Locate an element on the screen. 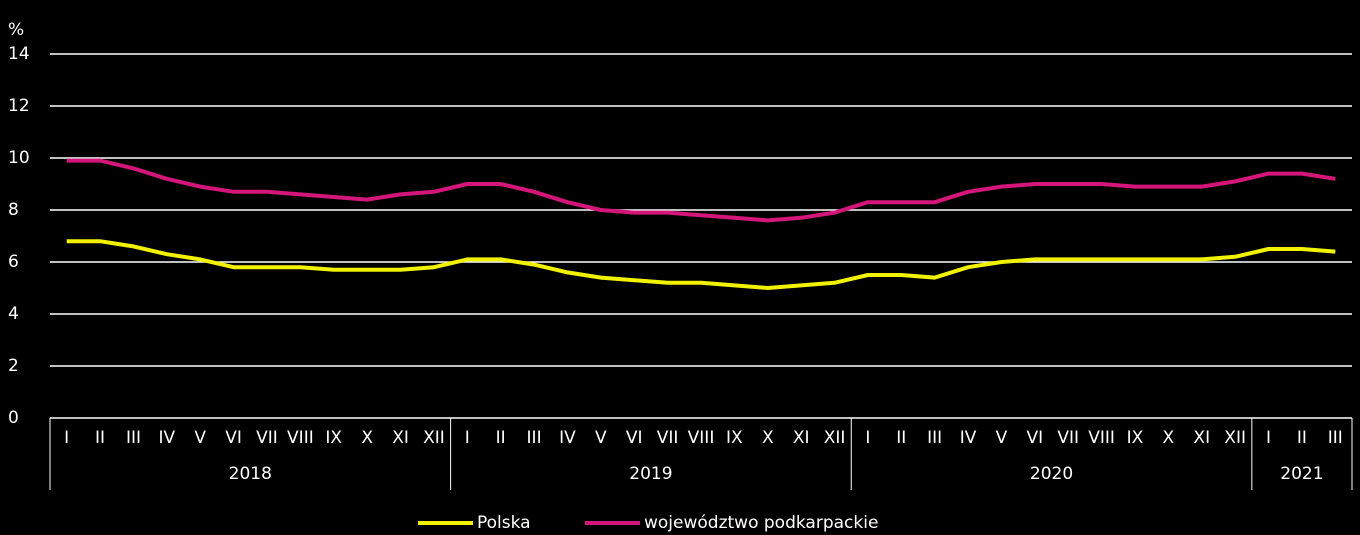 This screenshot has width=1360, height=535. y-tick-label: 0 is located at coordinates (13, 418).